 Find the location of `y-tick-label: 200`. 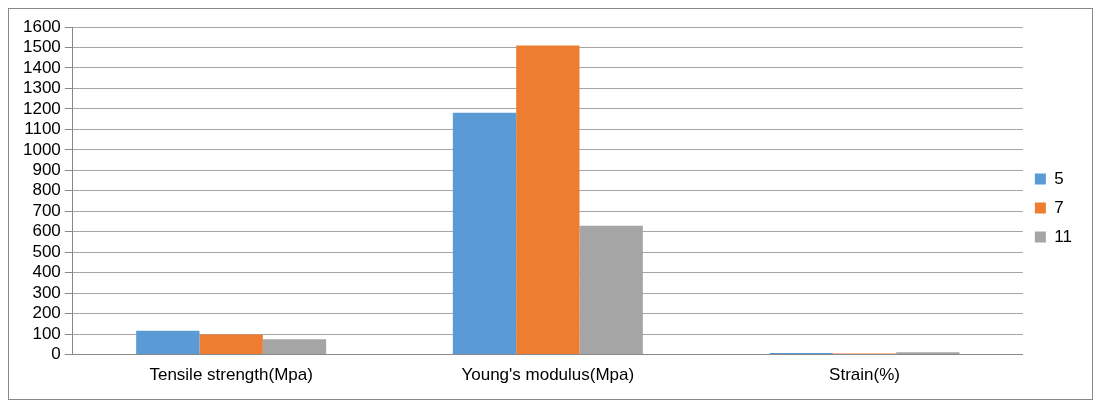

y-tick-label: 200 is located at coordinates (46, 313).